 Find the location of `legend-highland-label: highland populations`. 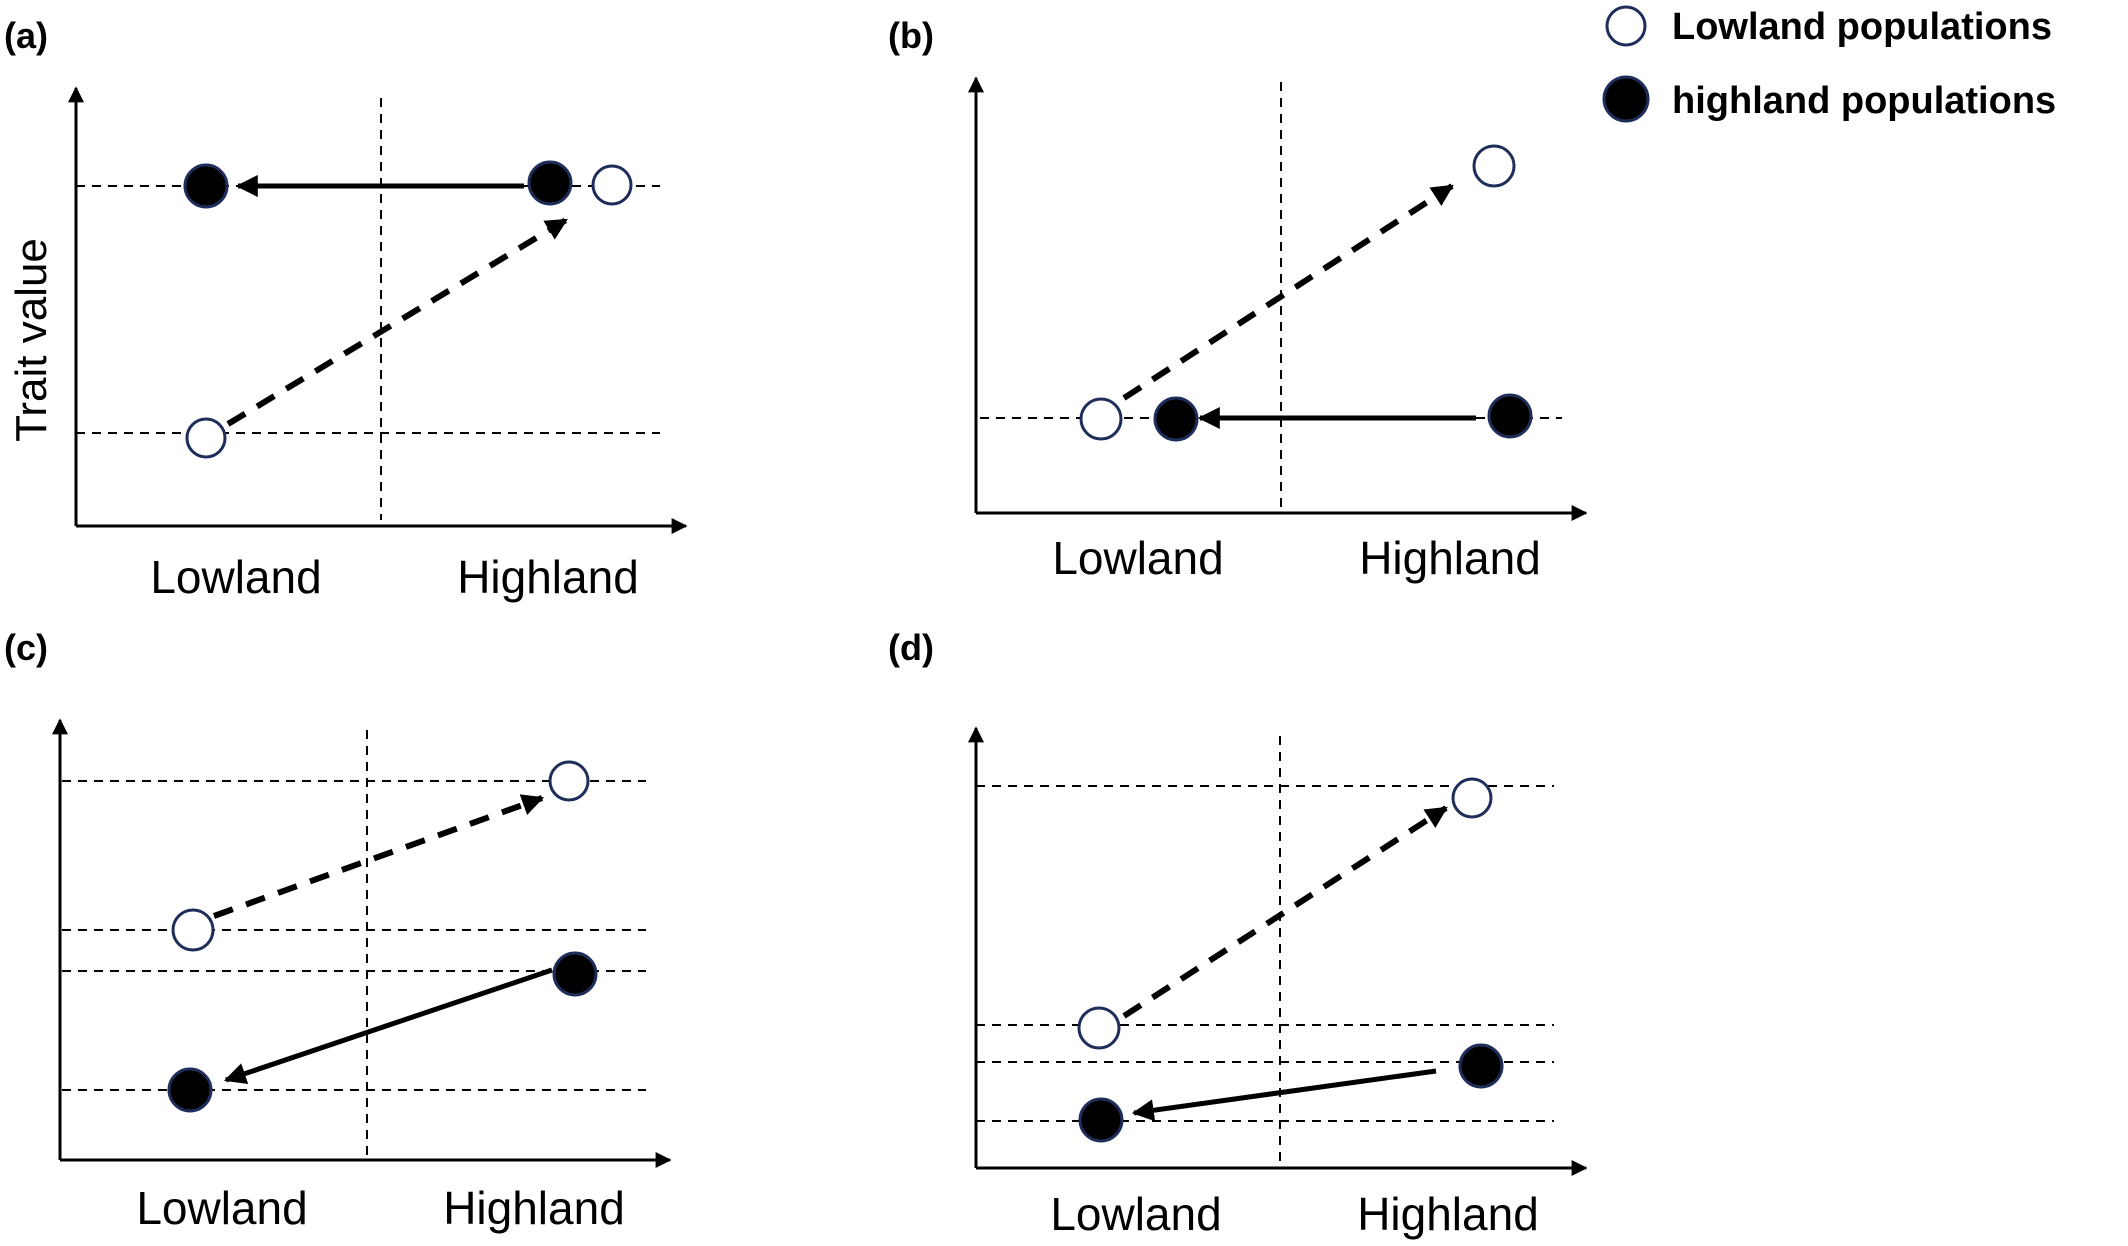

legend-highland-label: highland populations is located at coordinates (1864, 101).